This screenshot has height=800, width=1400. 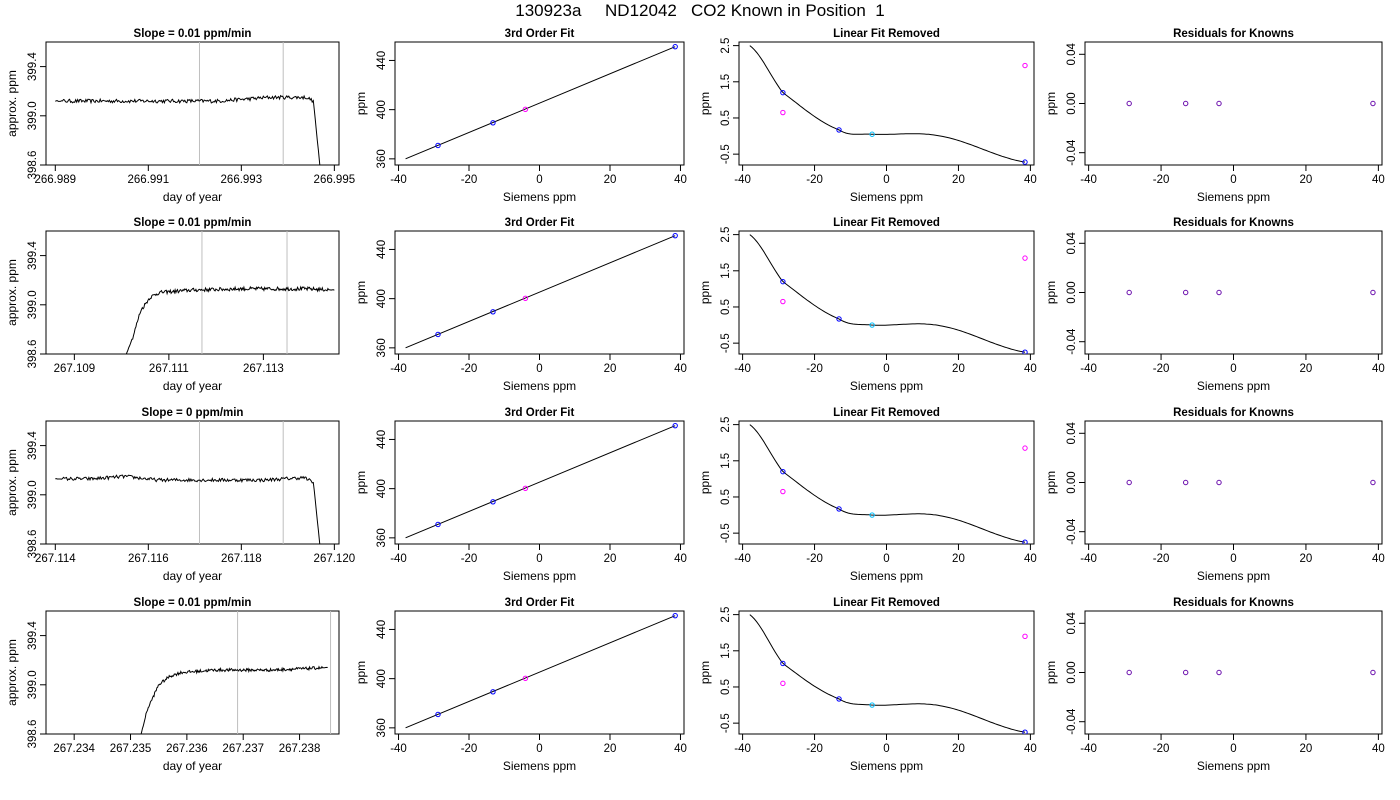 I want to click on x-tick-label: 267.111, so click(x=169, y=369).